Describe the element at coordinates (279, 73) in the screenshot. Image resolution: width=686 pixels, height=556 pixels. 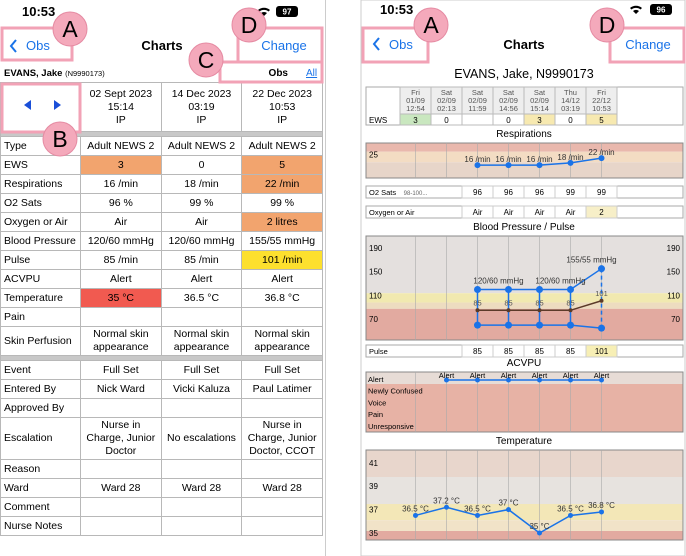
I see `tab-obs: Obs` at that location.